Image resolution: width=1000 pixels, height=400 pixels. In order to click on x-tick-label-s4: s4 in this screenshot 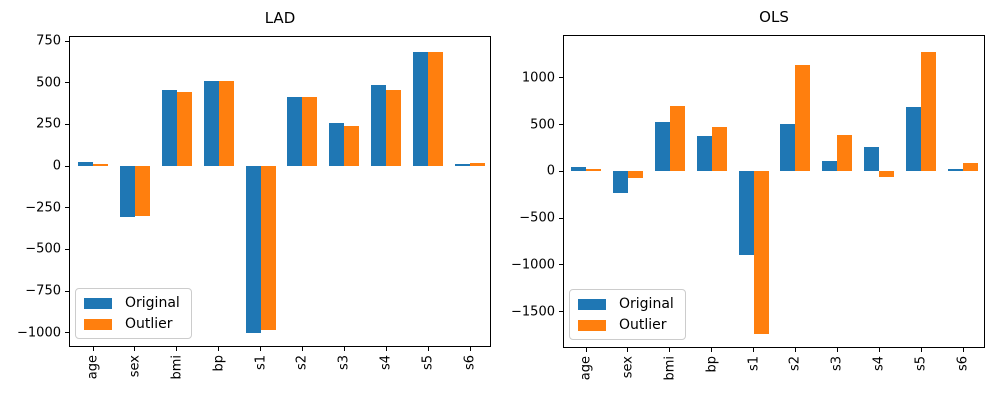, I will do `click(879, 364)`.